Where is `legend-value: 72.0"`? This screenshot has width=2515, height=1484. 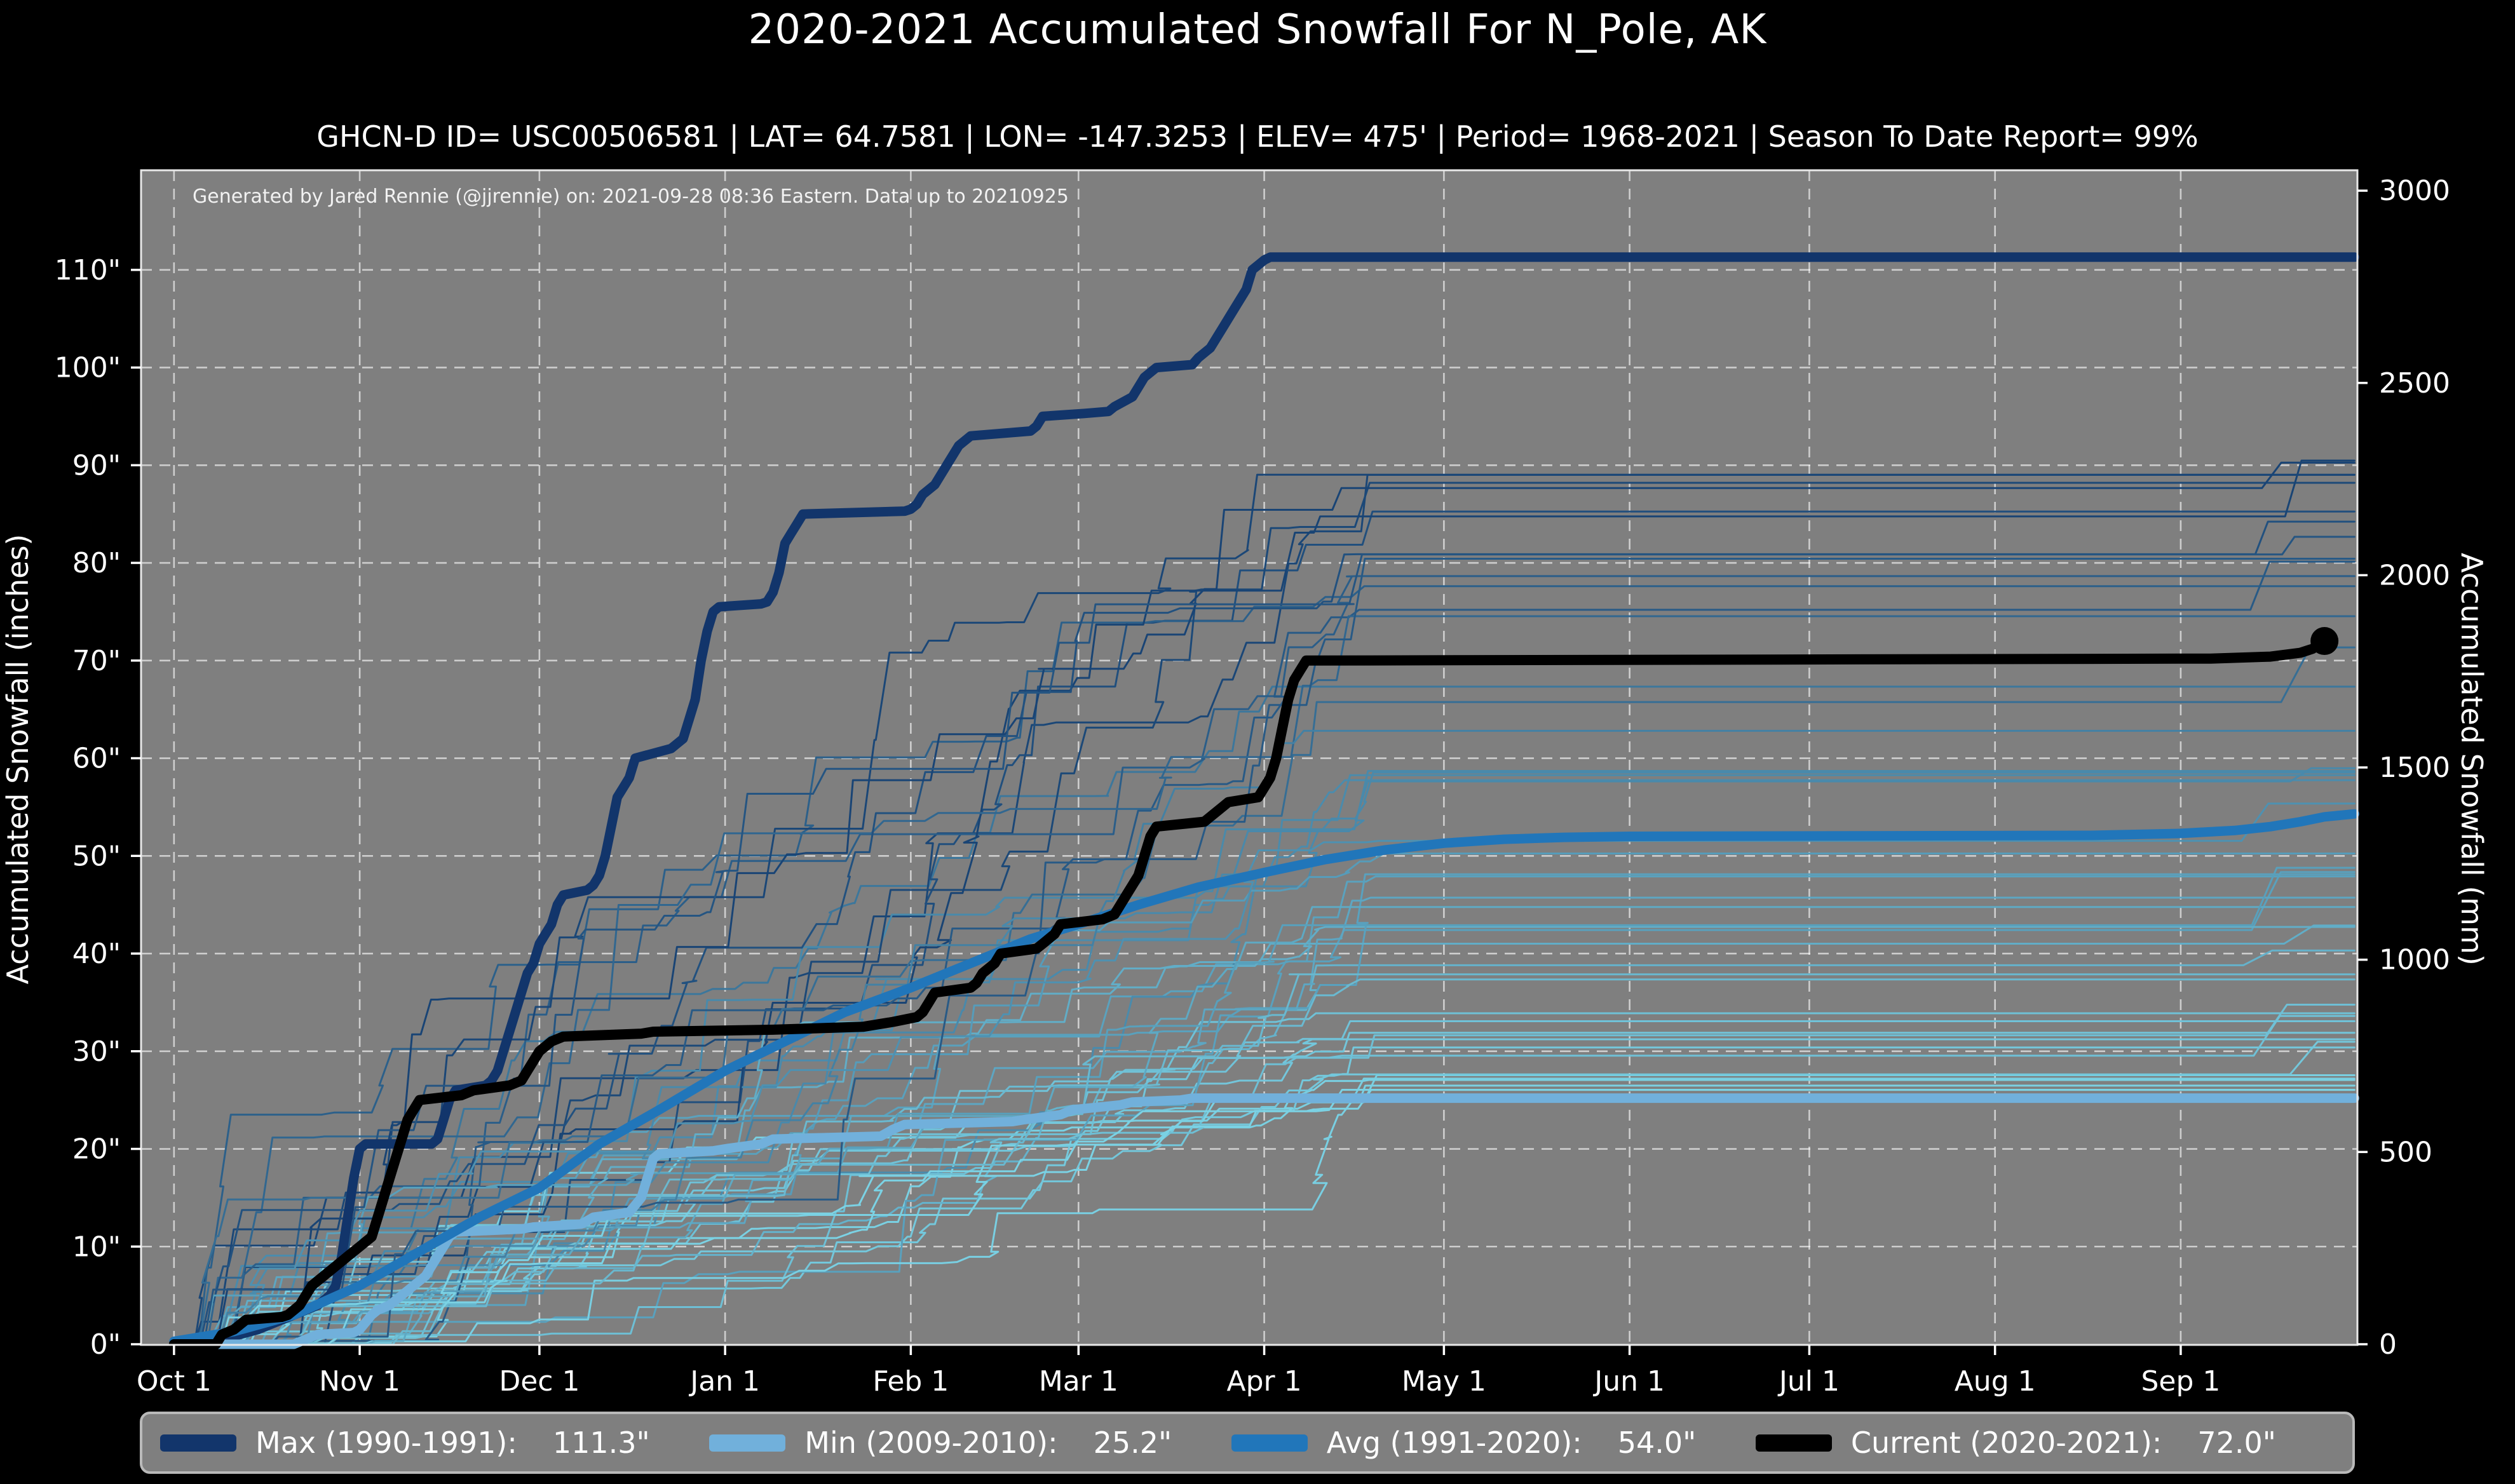 legend-value: 72.0" is located at coordinates (2236, 1443).